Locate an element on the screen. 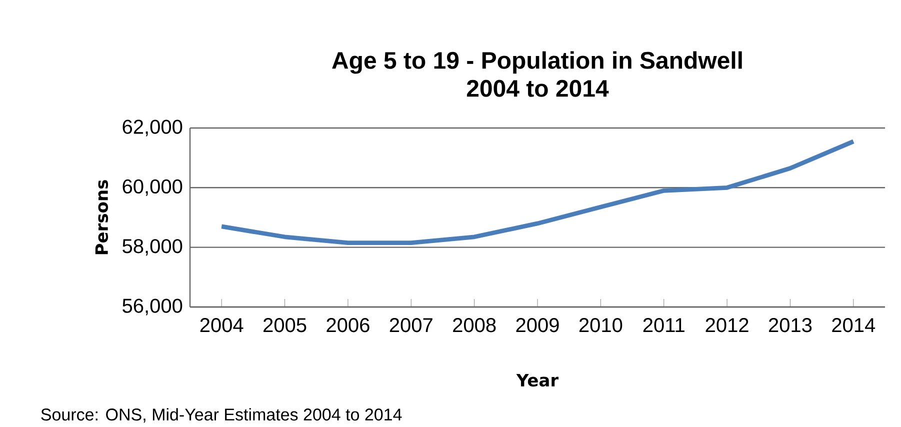  y-tick-label: 58,000 is located at coordinates (152, 247).